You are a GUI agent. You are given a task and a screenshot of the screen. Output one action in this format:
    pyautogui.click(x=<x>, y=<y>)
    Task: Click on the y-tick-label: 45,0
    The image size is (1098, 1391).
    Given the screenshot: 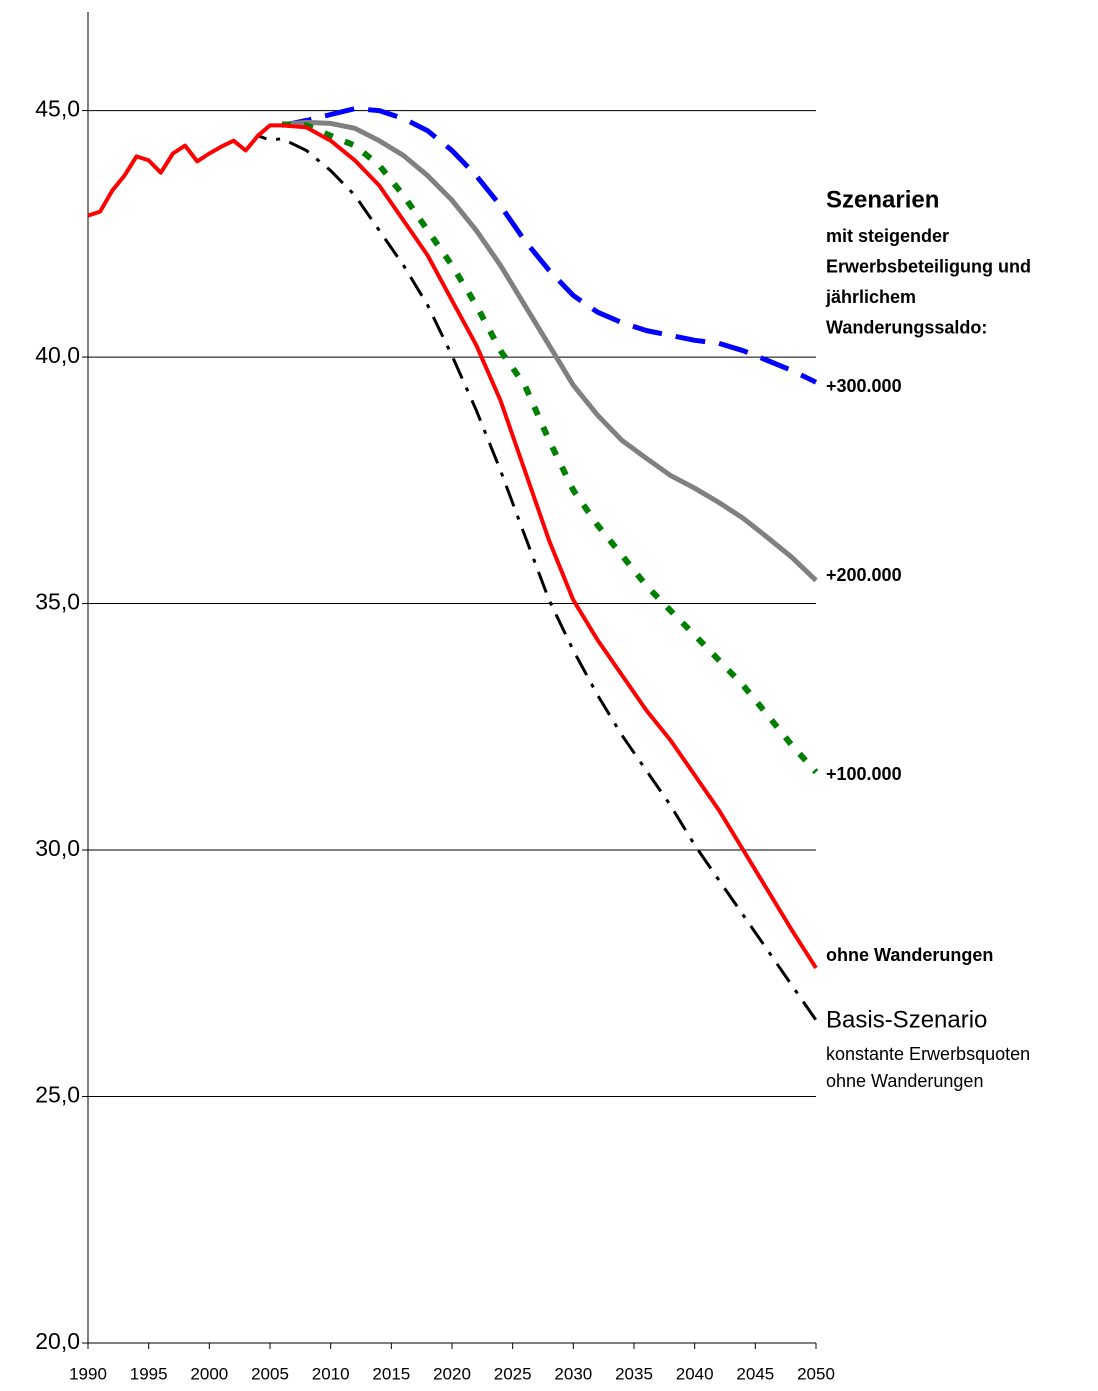 What is the action you would take?
    pyautogui.click(x=57, y=109)
    